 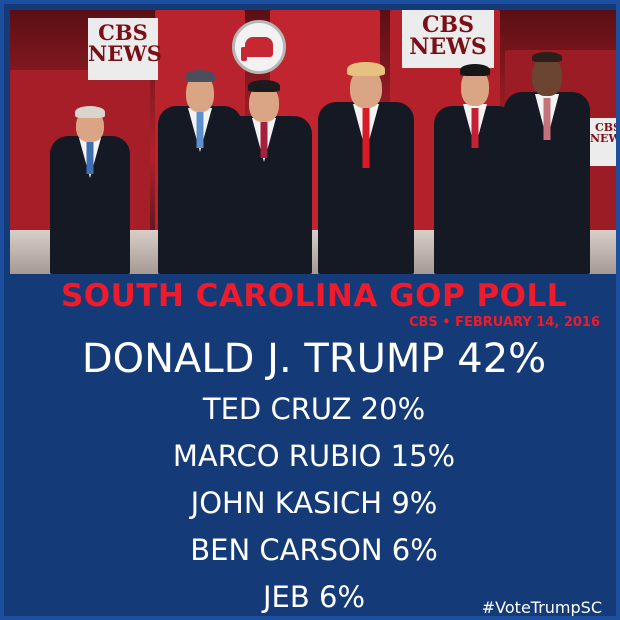 What do you see at coordinates (314, 550) in the screenshot?
I see `candidate-result: BEN CARSON 6%` at bounding box center [314, 550].